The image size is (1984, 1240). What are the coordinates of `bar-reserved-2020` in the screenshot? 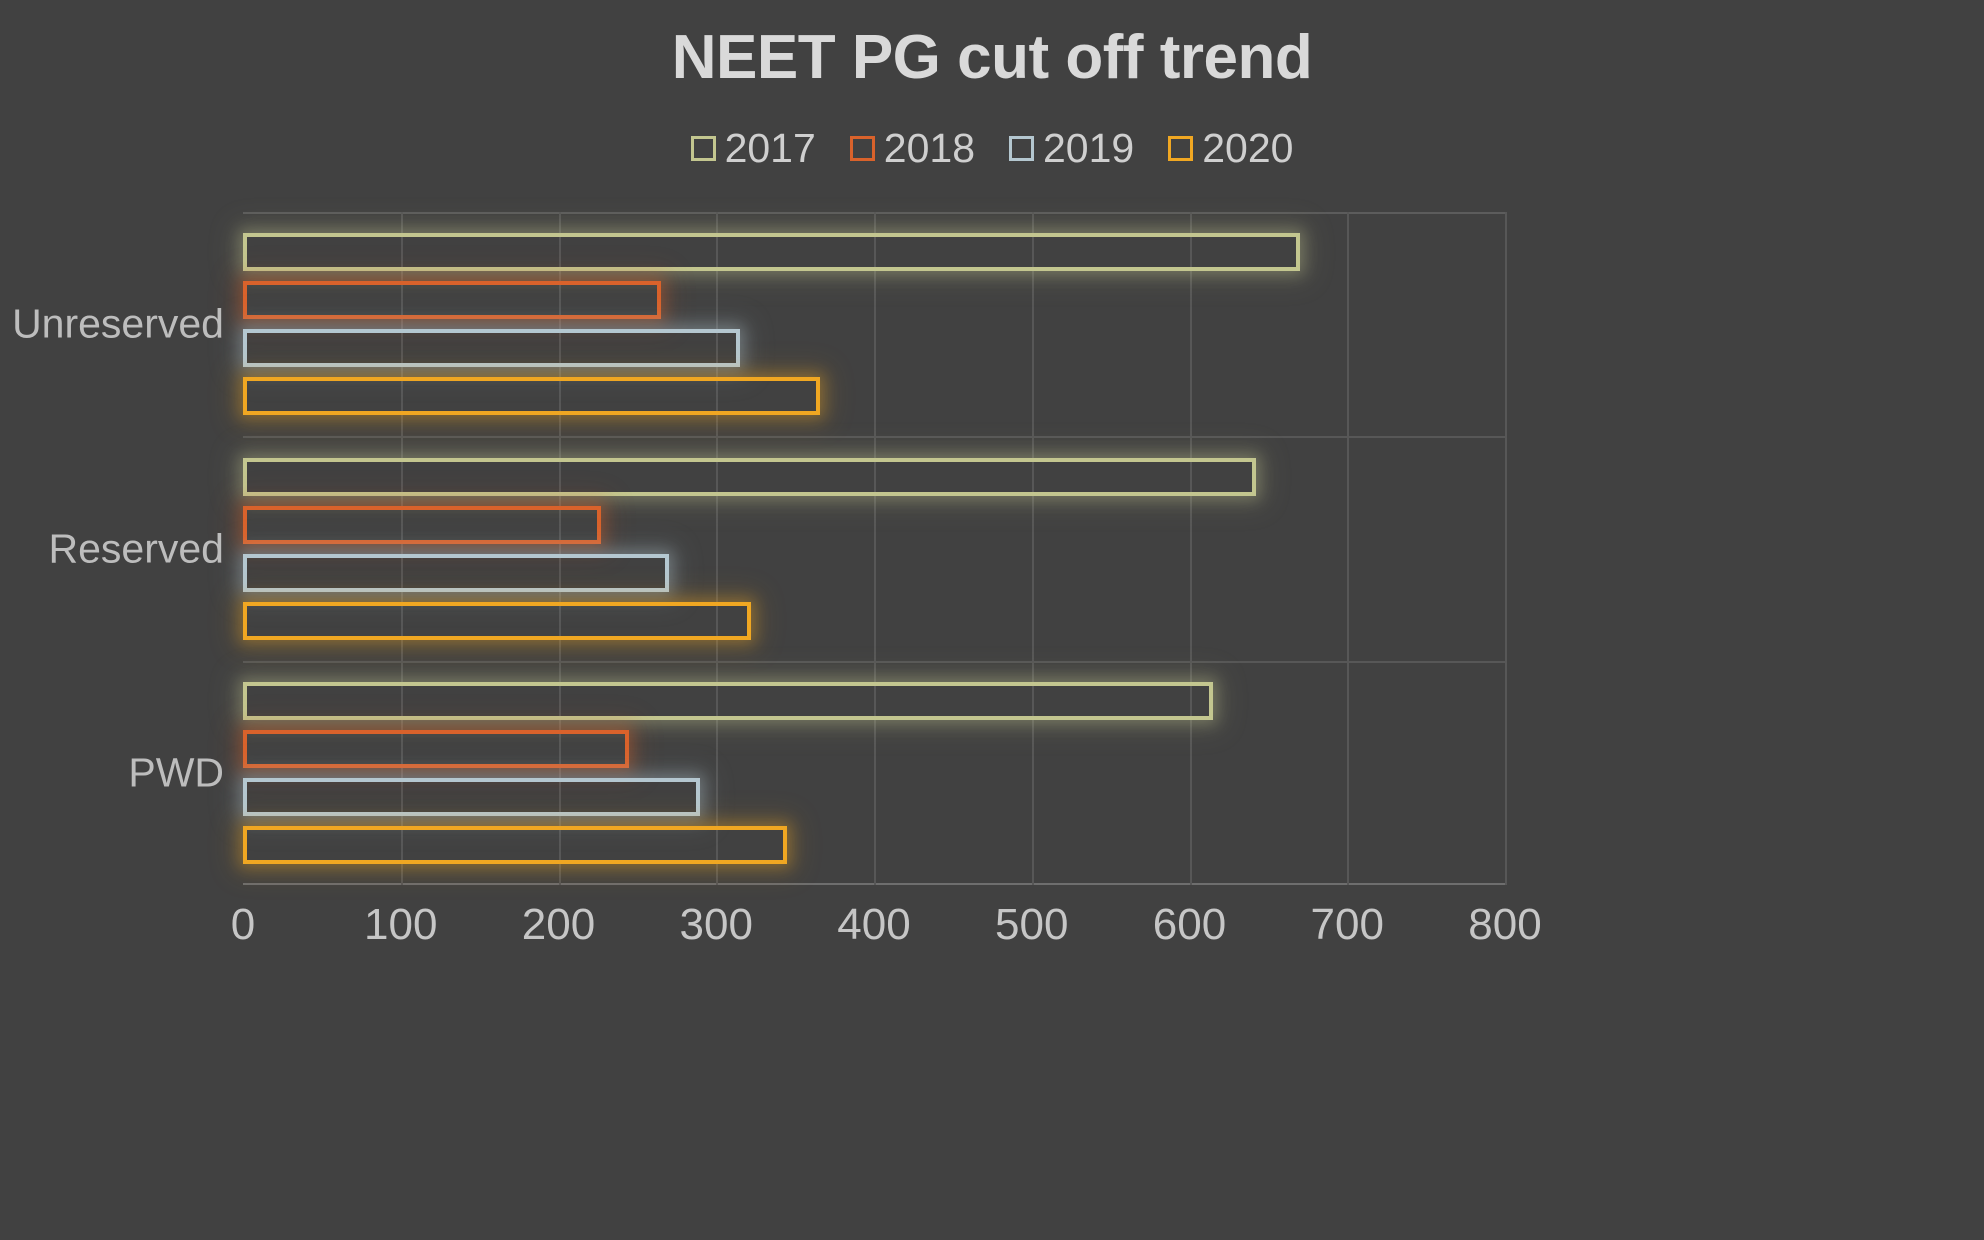 It's located at (497, 620).